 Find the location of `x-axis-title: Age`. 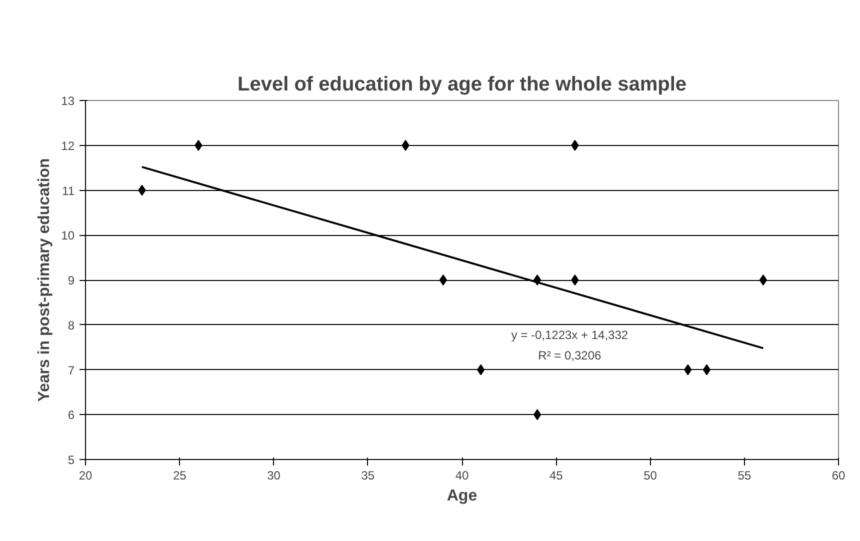

x-axis-title: Age is located at coordinates (462, 496).